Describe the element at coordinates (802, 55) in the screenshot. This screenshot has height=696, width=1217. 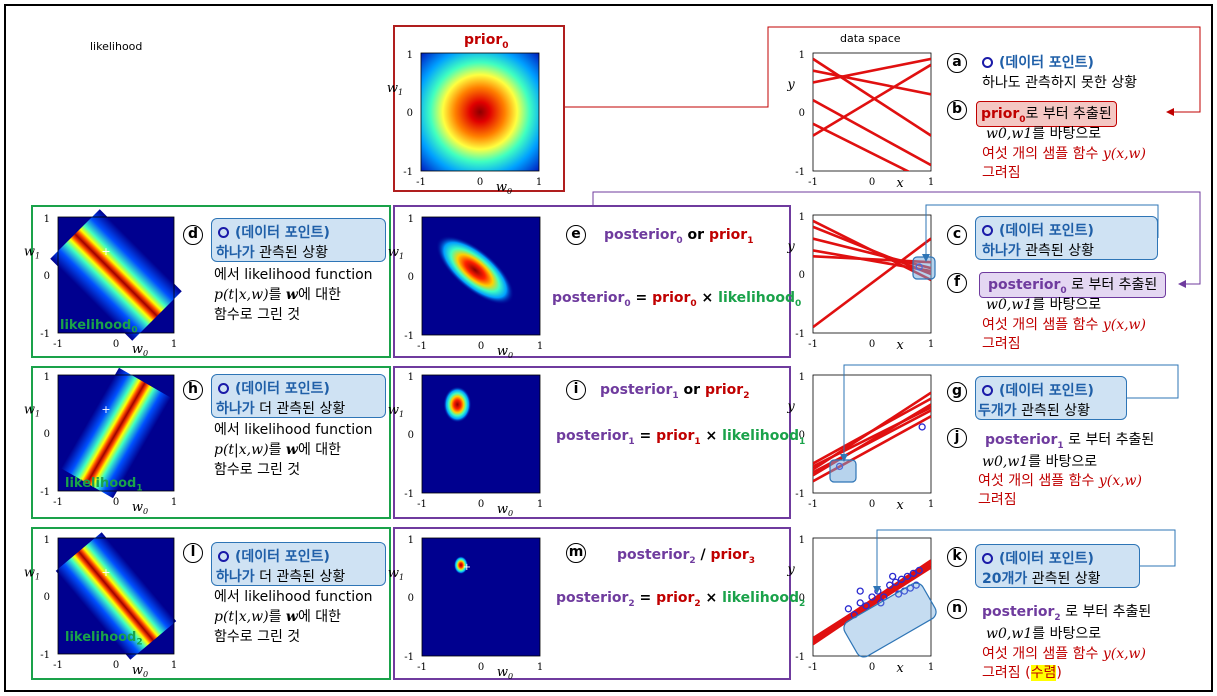
I see `ds0-ytick-1: 1` at that location.